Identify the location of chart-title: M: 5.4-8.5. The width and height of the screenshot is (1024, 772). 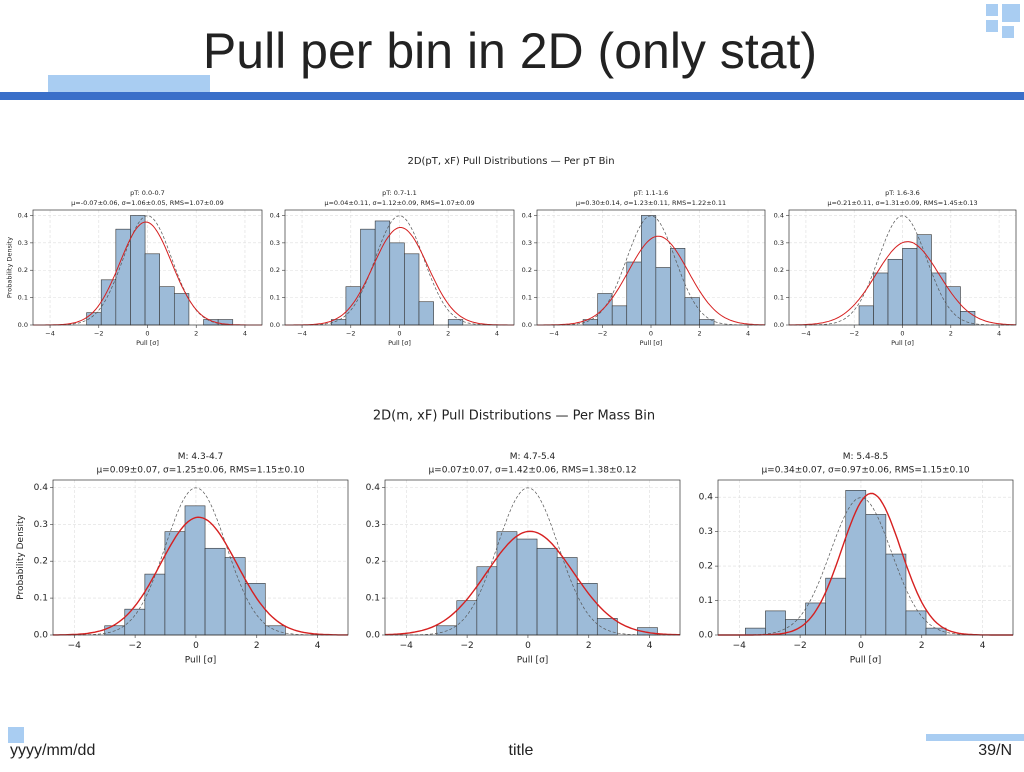
(866, 457).